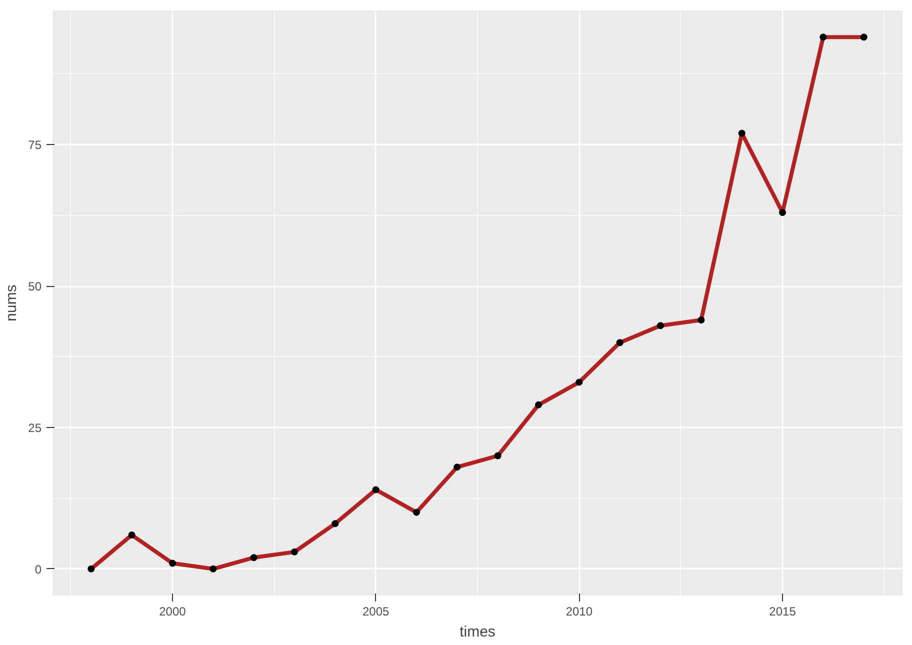 This screenshot has height=645, width=912. I want to click on x-tick-label: 2000, so click(172, 611).